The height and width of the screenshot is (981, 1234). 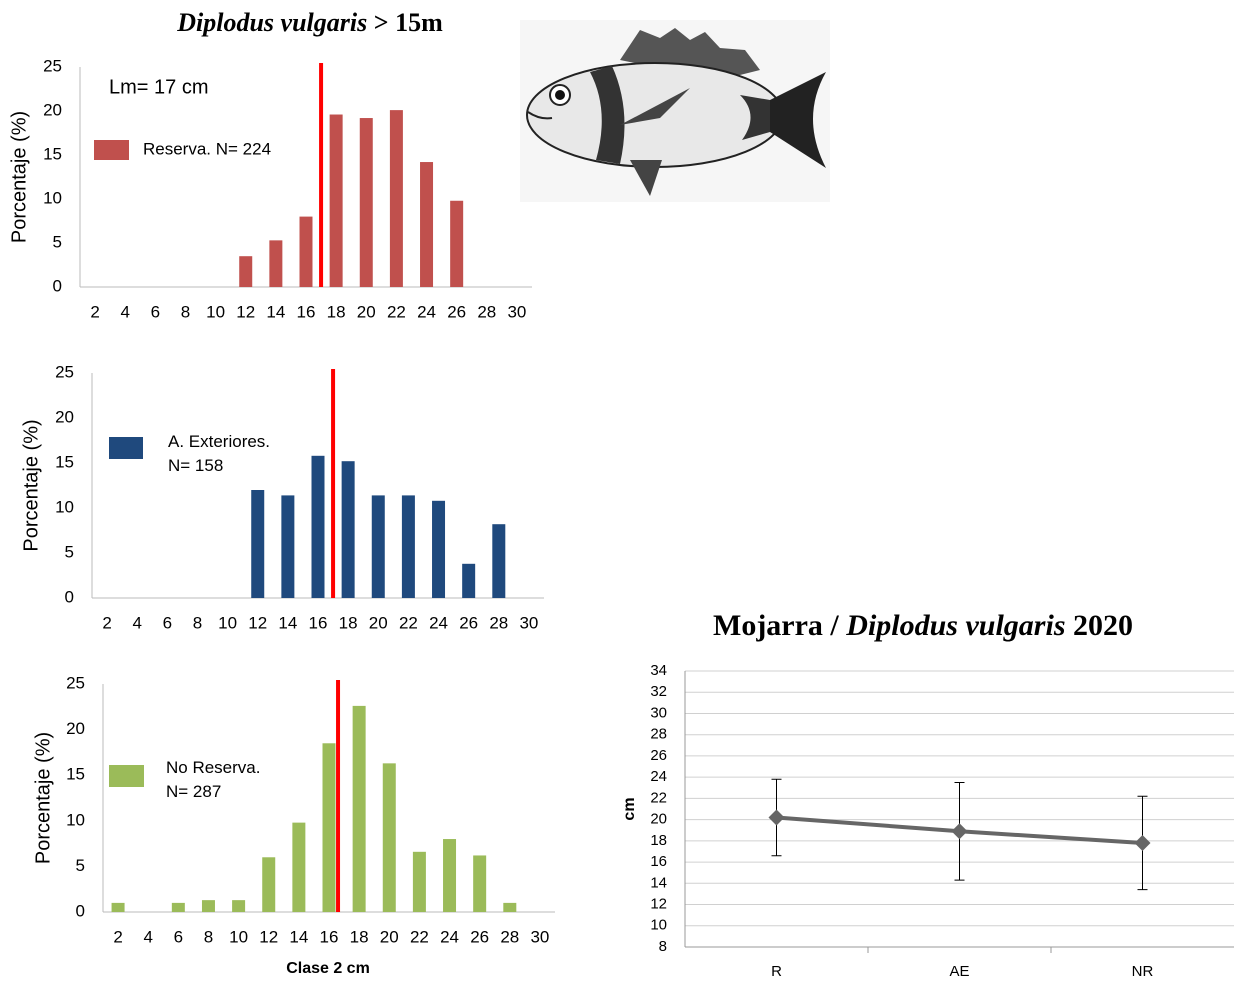 What do you see at coordinates (658, 755) in the screenshot?
I see `y-tick-label: 26` at bounding box center [658, 755].